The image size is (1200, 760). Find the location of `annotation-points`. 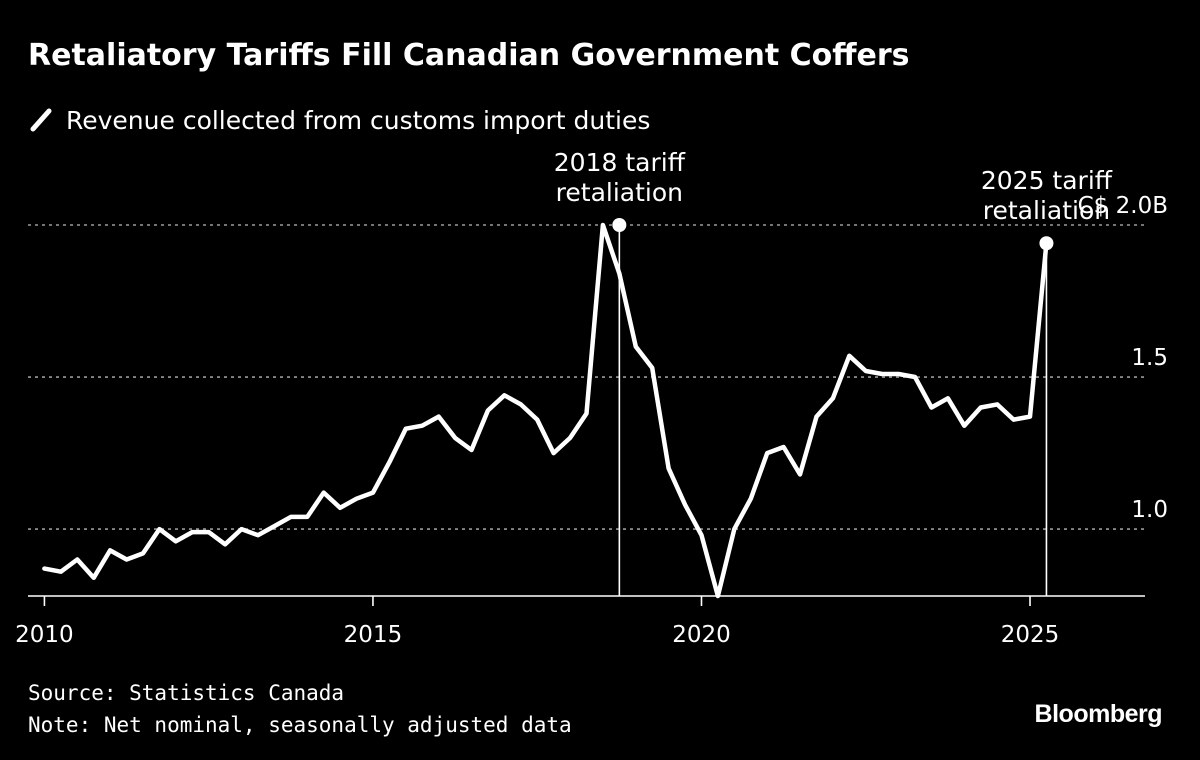

annotation-points is located at coordinates (833, 234).